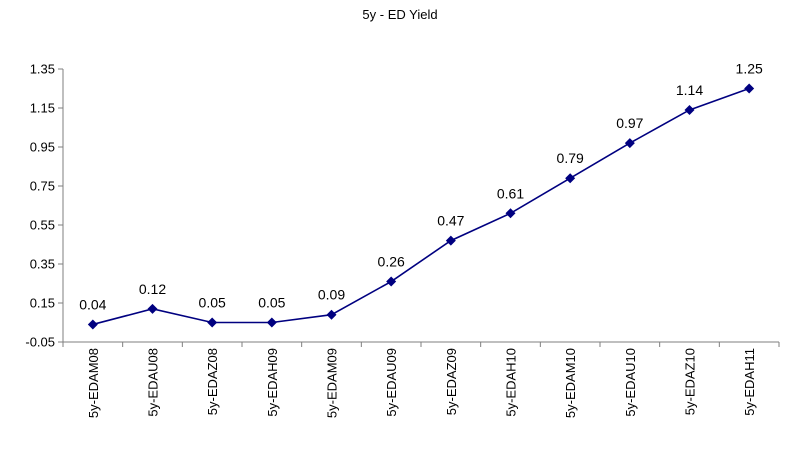 This screenshot has height=449, width=801. Describe the element at coordinates (42, 147) in the screenshot. I see `y-tick-label: 0.95` at that location.